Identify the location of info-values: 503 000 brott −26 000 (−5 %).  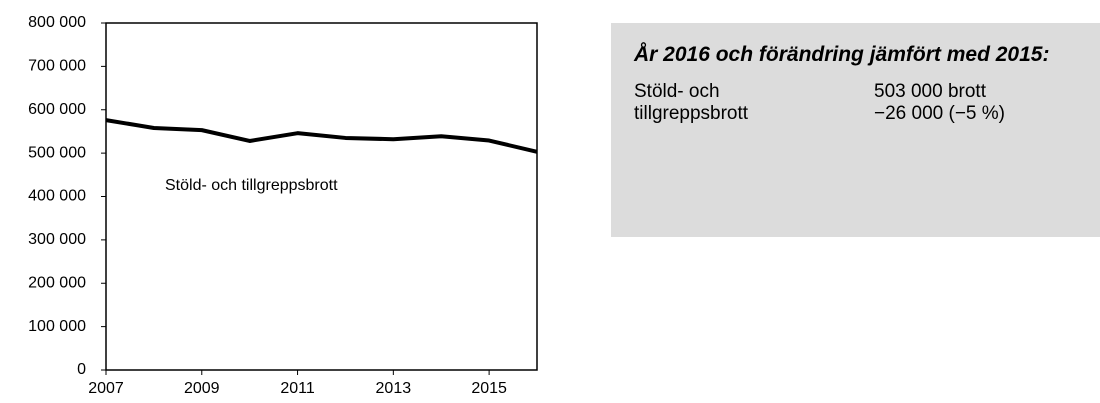
(939, 103).